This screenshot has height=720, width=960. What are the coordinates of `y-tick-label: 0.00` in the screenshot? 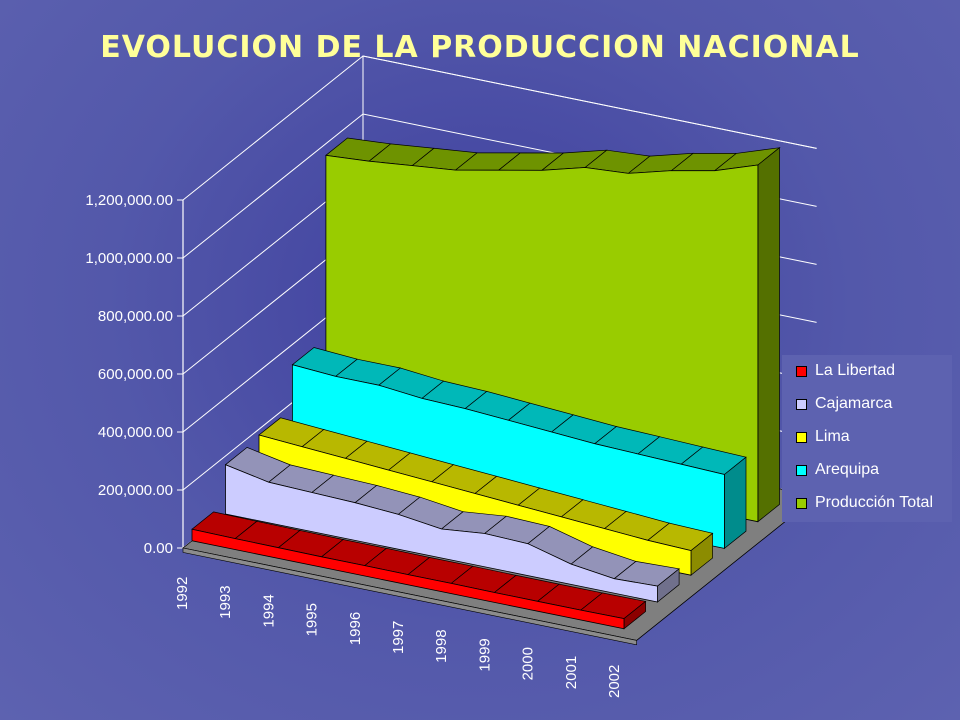 It's located at (158, 548).